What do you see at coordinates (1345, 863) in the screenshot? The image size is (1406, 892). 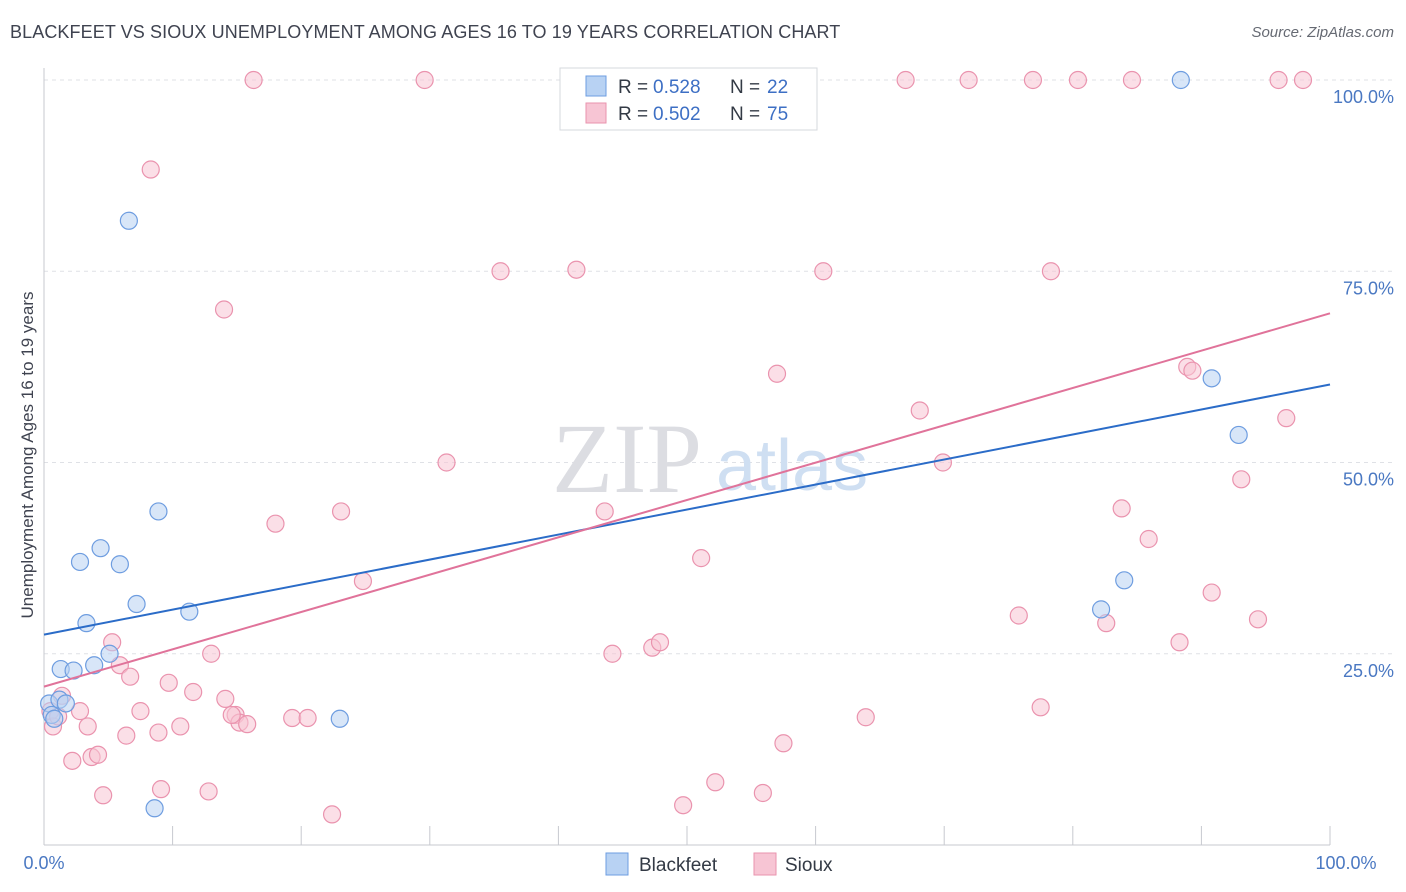 I see `x-tick-label-max: 100.0%` at bounding box center [1345, 863].